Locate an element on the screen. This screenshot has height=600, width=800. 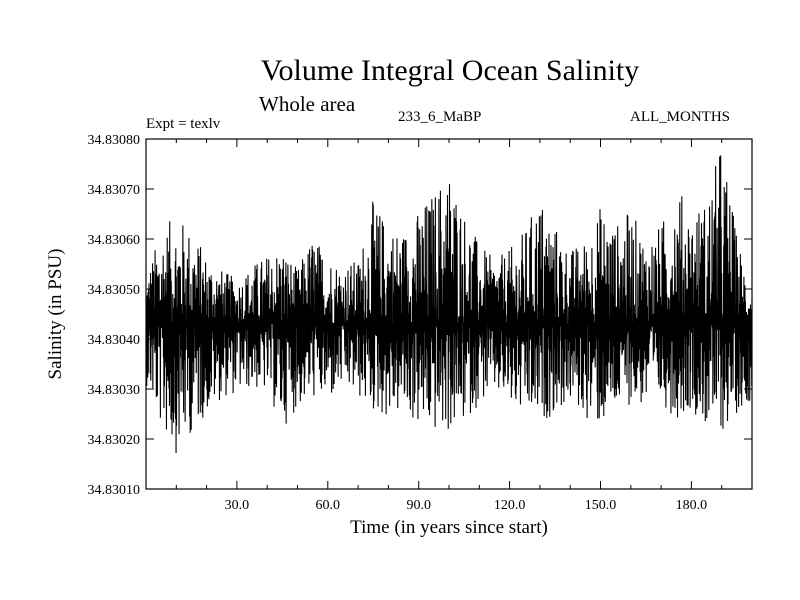
y-tick-label: 34.83080 is located at coordinates (114, 140).